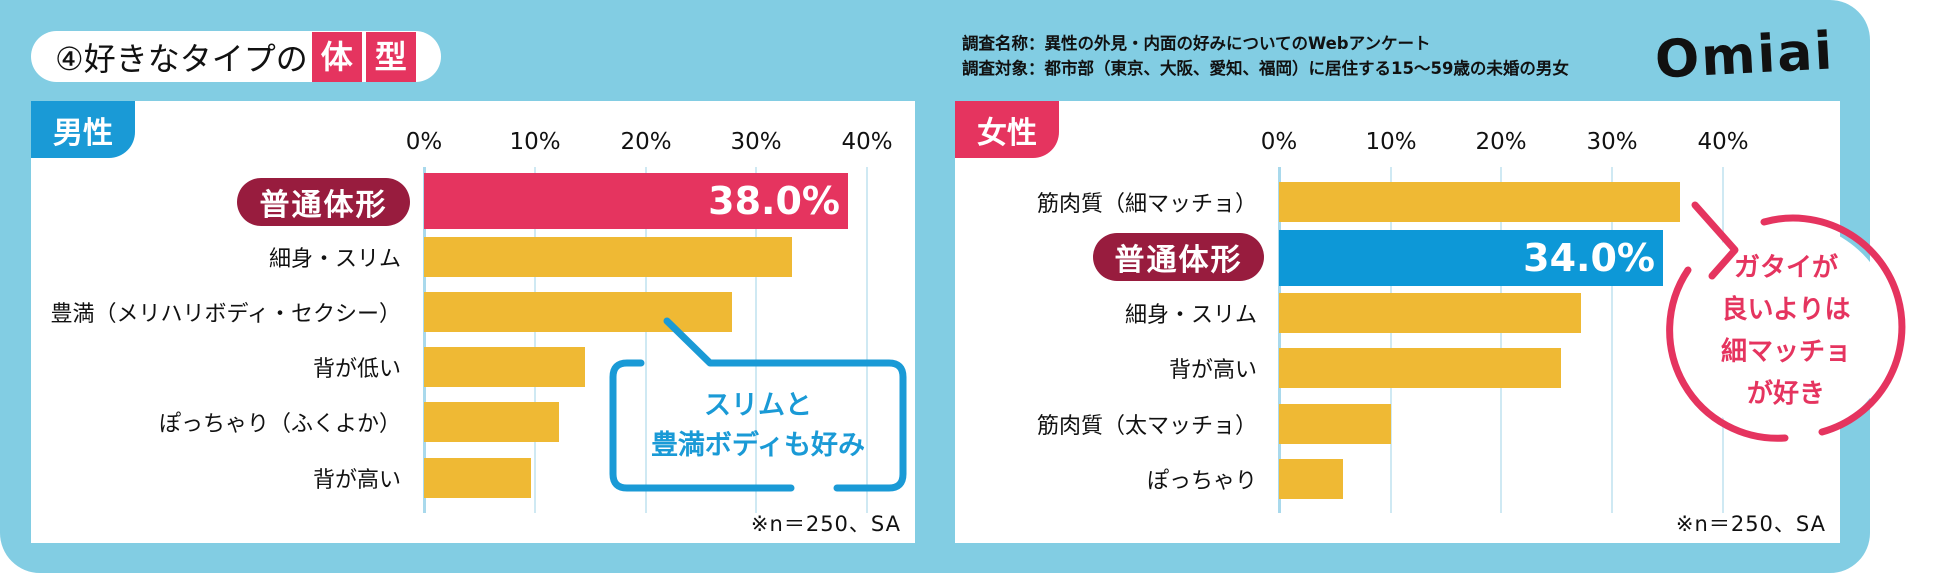 The image size is (1950, 574). I want to click on male-label-voluptuous: 豊満（メリハリボディ・セクシー）, so click(225, 314).